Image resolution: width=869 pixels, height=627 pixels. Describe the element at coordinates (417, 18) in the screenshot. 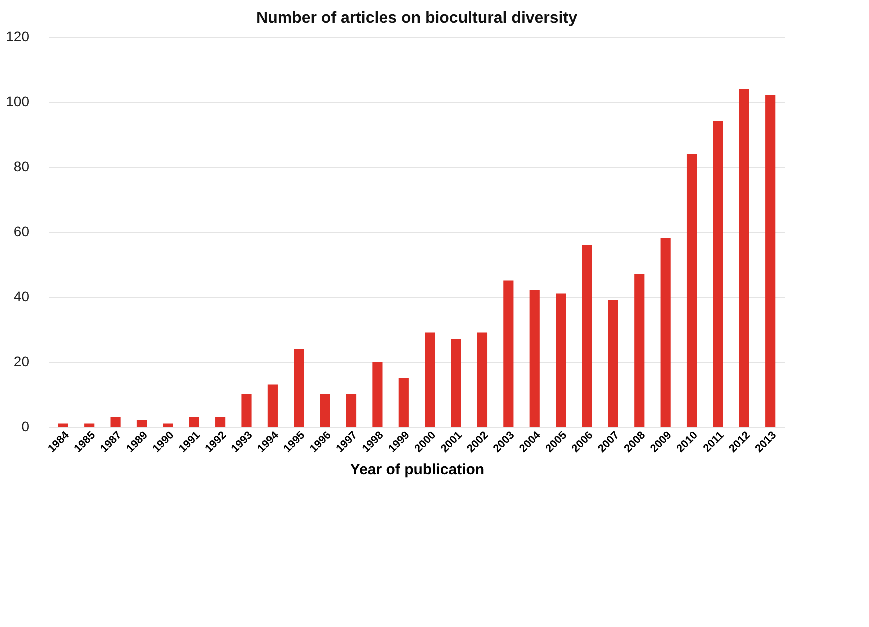

I see `chart-title: Number of articles on biocultural diversity` at that location.